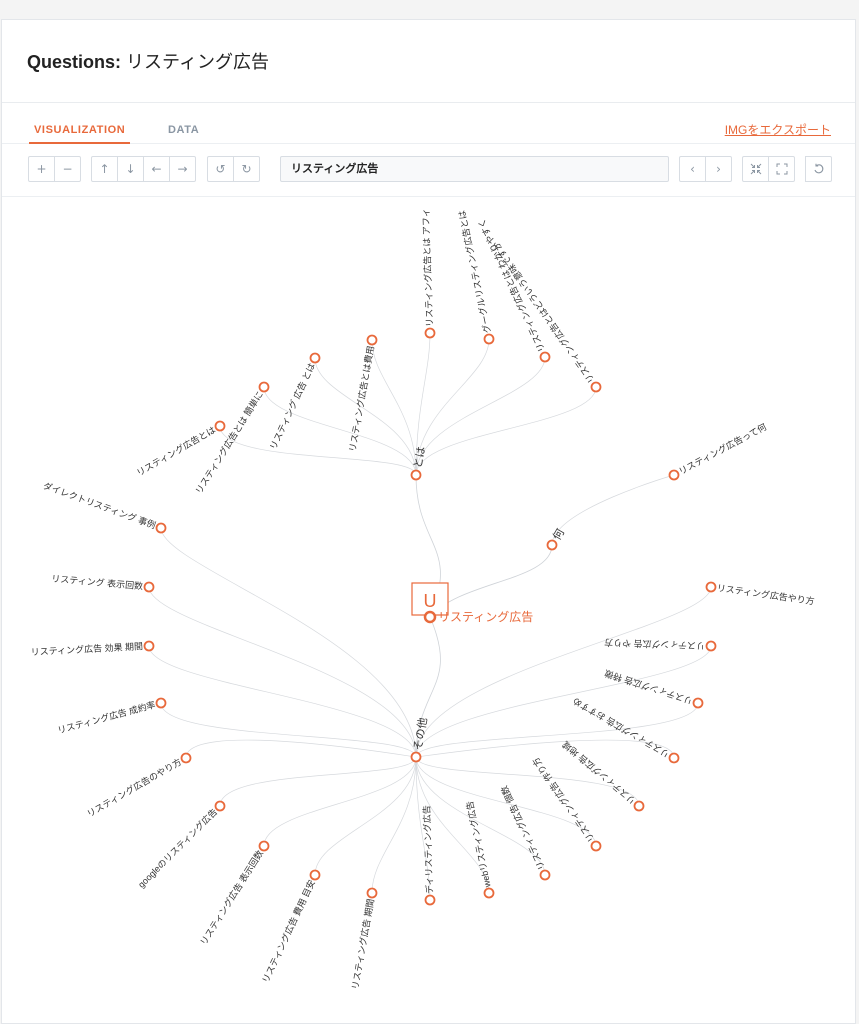 This screenshot has height=1024, width=859. What do you see at coordinates (654, 644) in the screenshot?
I see `leaf-label: リスティング広告 やり方` at bounding box center [654, 644].